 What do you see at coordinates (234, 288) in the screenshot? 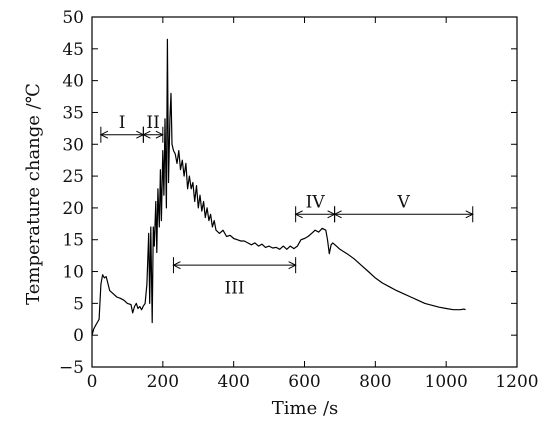
I see `phase-label: III` at bounding box center [234, 288].